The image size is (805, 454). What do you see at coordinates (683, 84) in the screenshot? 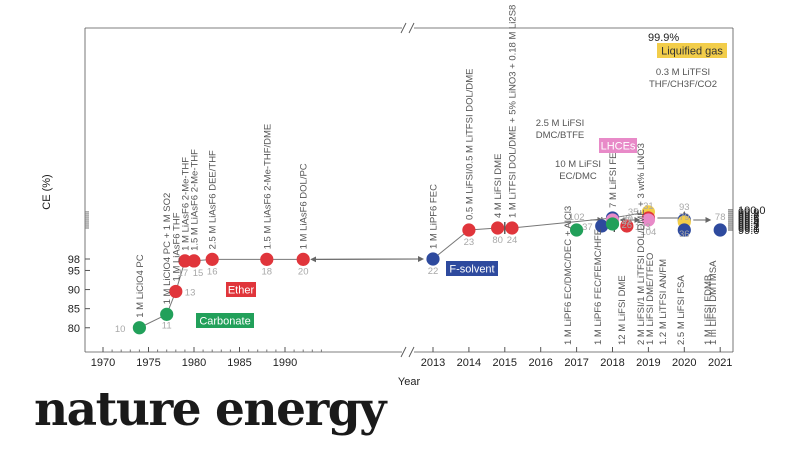
I see `electrolyte-label: THF/CH3F/CO2` at bounding box center [683, 84].